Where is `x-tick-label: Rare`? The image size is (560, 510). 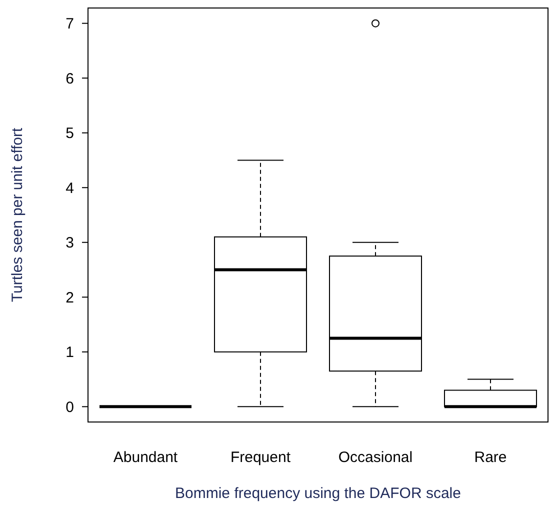 x-tick-label: Rare is located at coordinates (490, 457).